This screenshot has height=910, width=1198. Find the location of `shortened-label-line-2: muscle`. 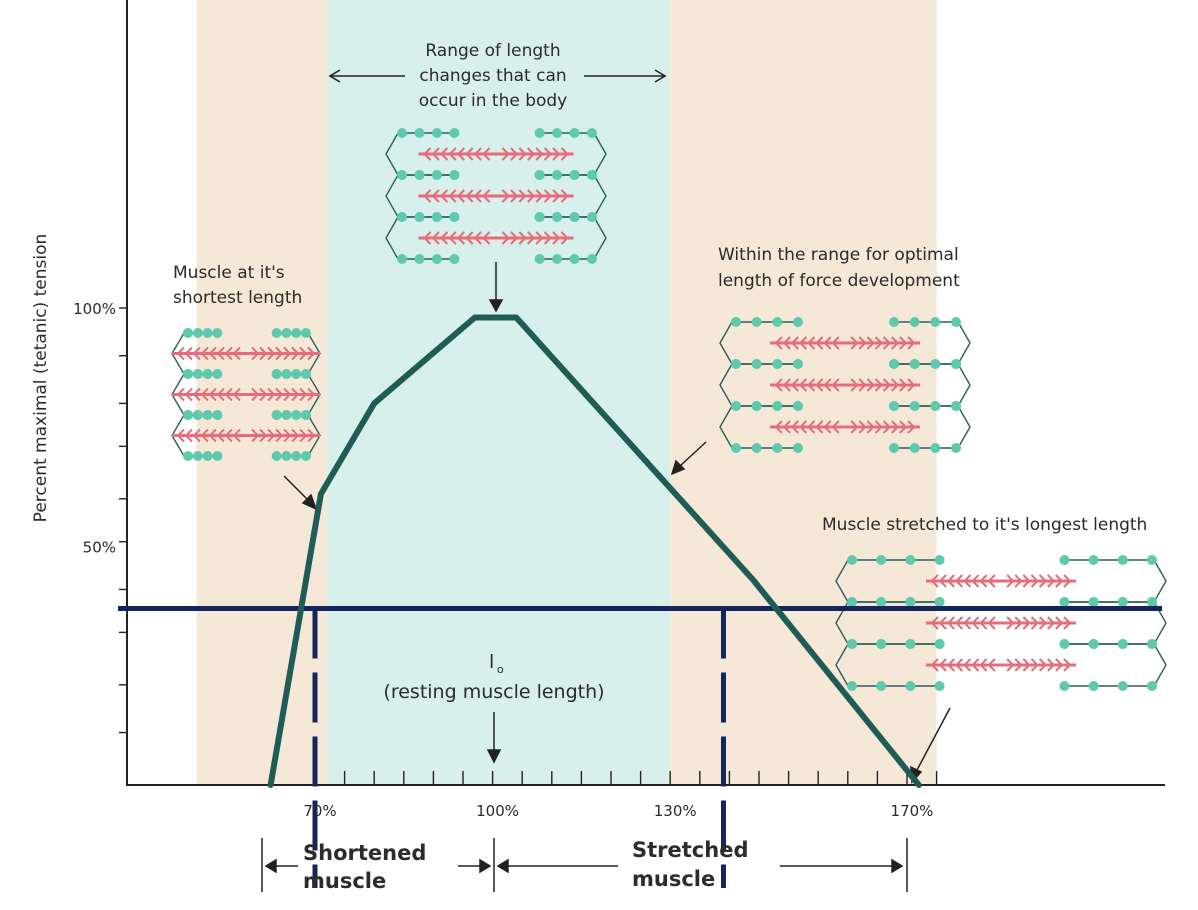

shortened-label-line-2: muscle is located at coordinates (344, 881).